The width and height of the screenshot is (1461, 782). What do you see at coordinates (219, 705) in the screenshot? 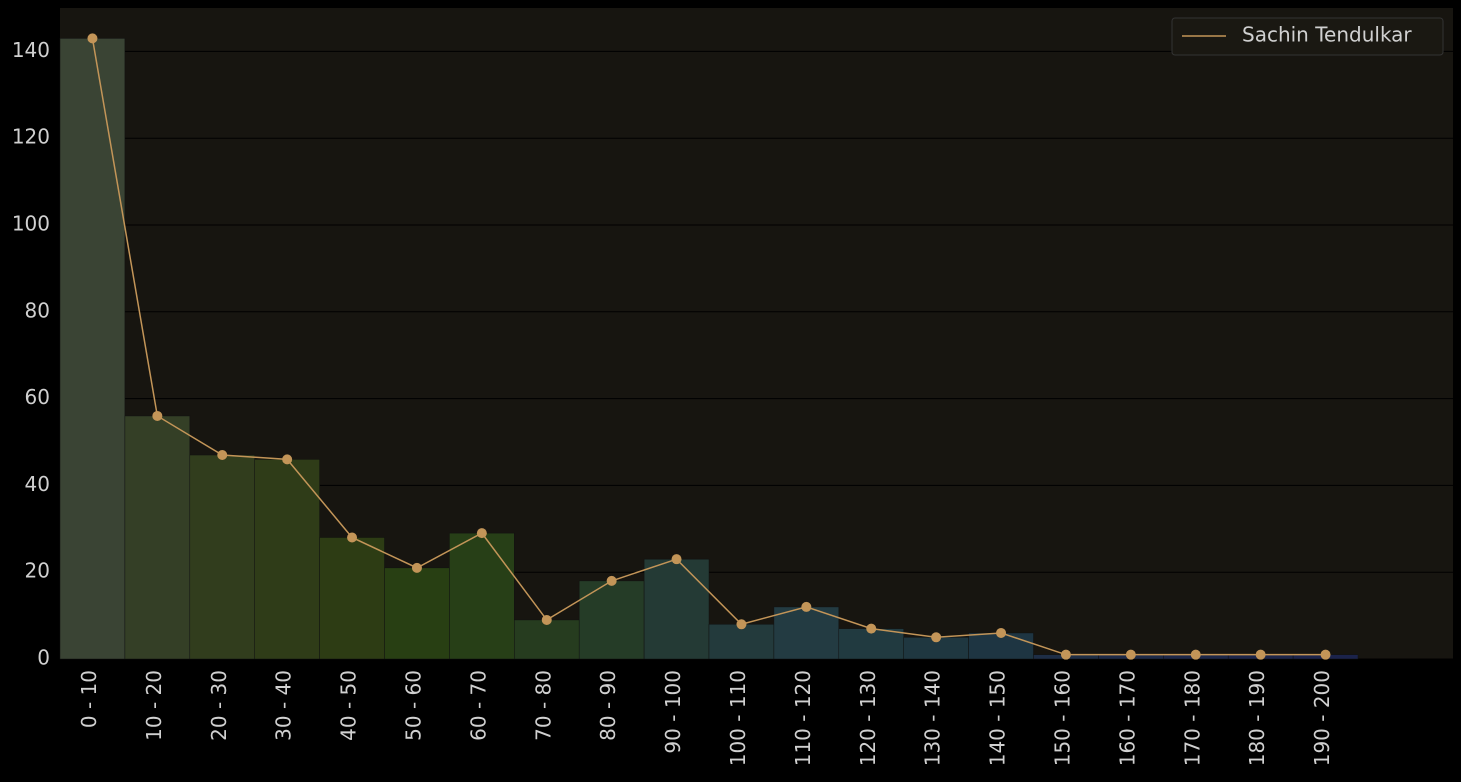
I see `x-tick-label: 20 - 30` at bounding box center [219, 705].